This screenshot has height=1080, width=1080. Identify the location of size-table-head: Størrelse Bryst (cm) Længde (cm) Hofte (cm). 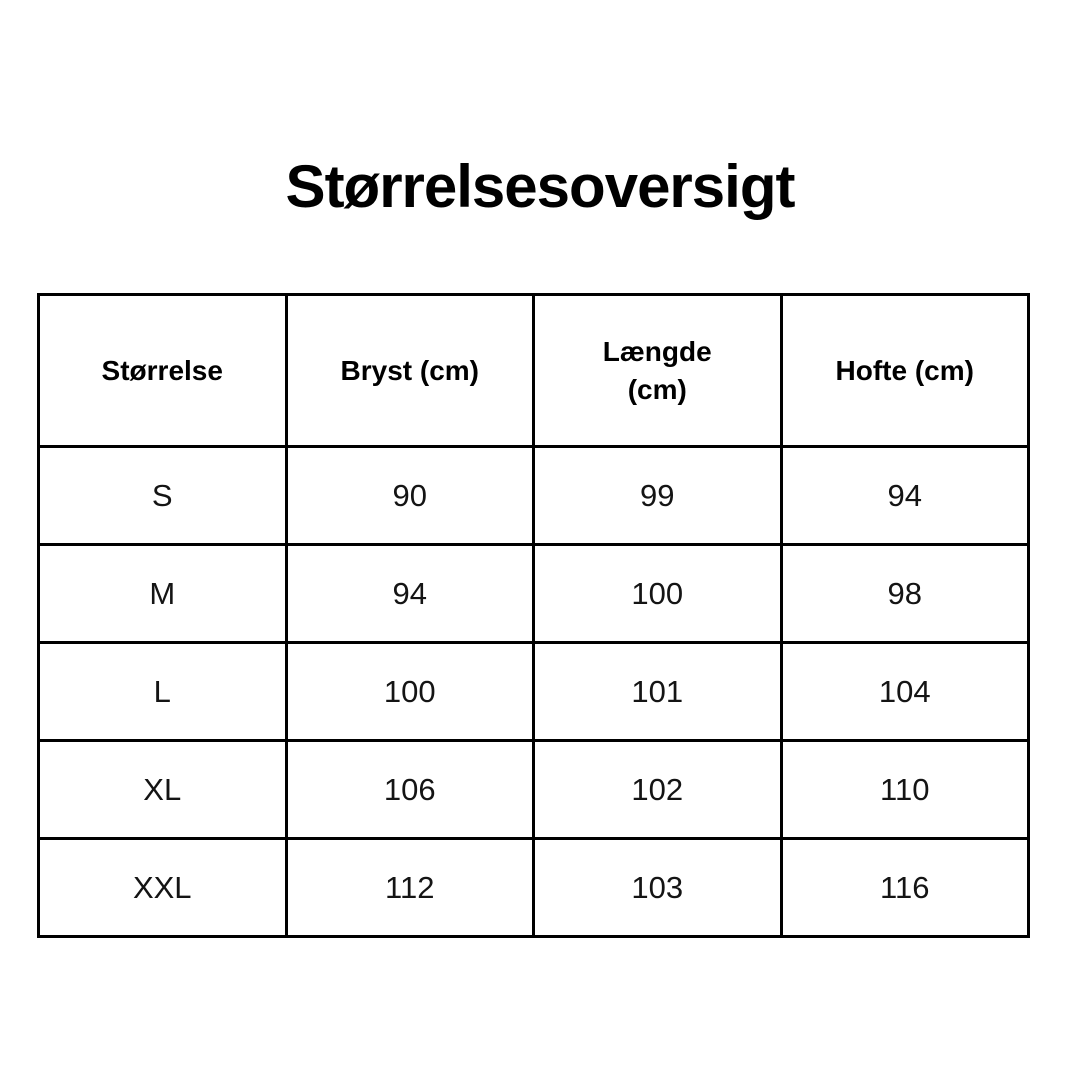
(533, 370).